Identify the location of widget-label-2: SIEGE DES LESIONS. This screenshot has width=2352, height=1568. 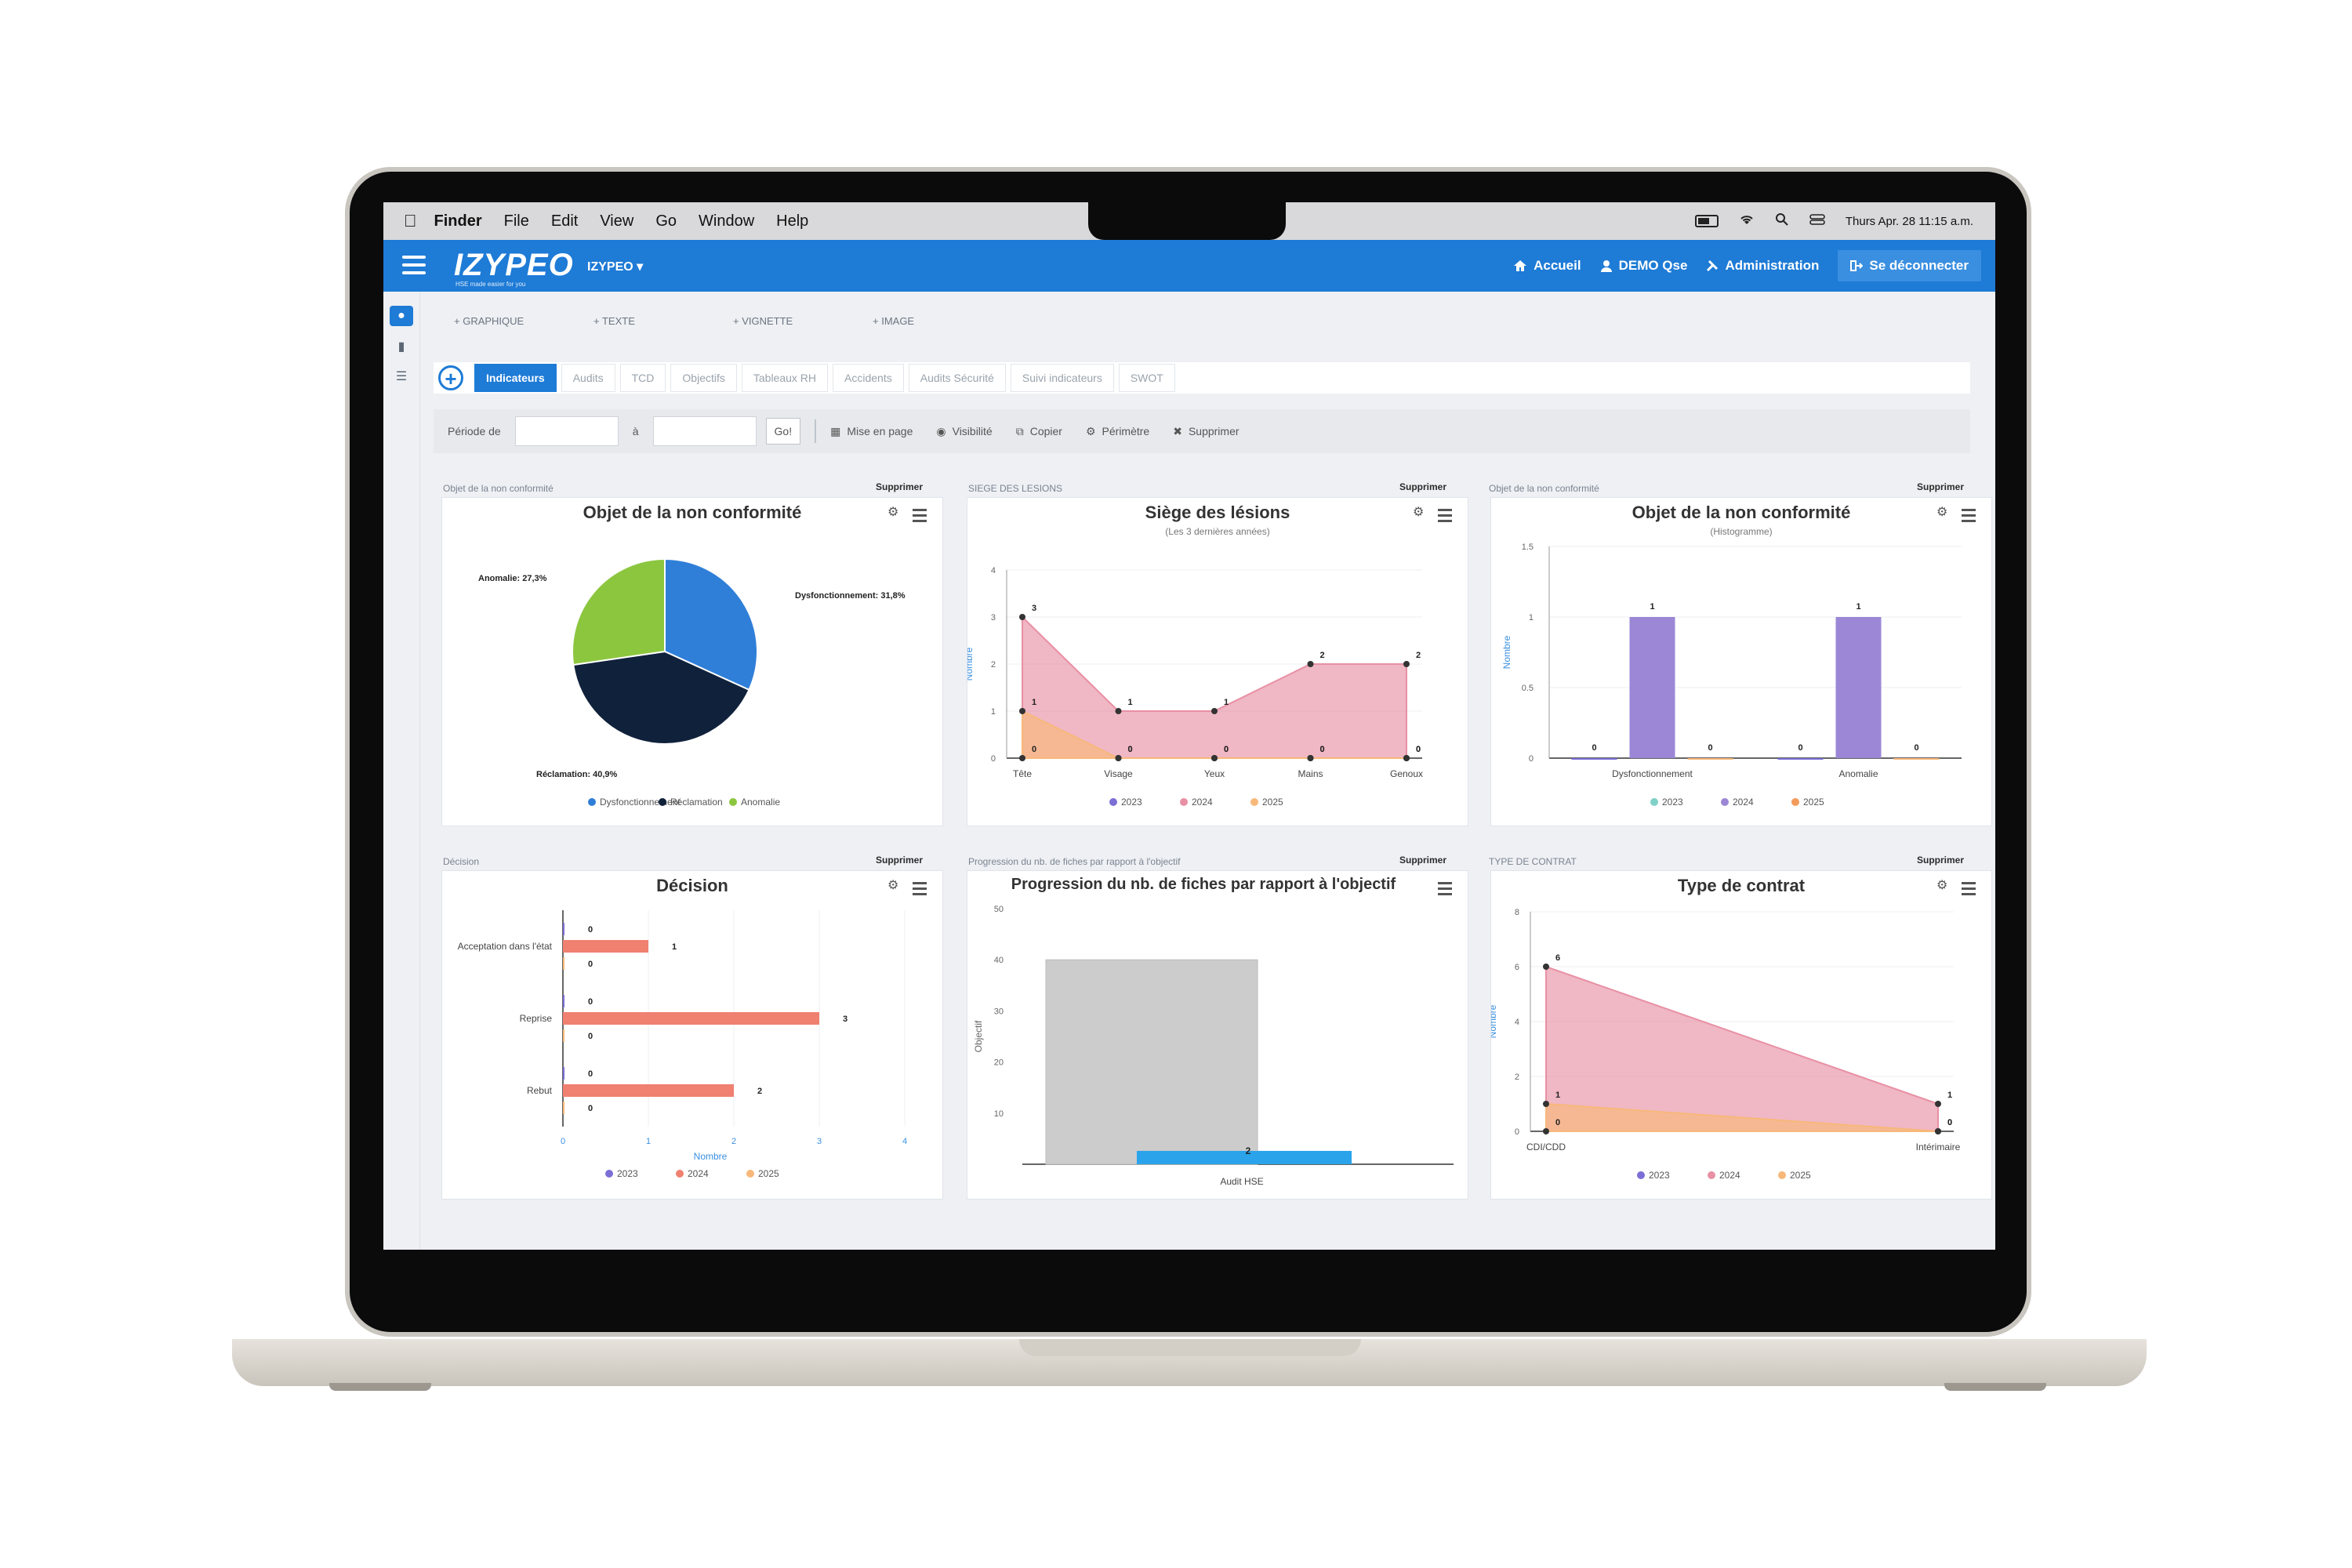
(1015, 489).